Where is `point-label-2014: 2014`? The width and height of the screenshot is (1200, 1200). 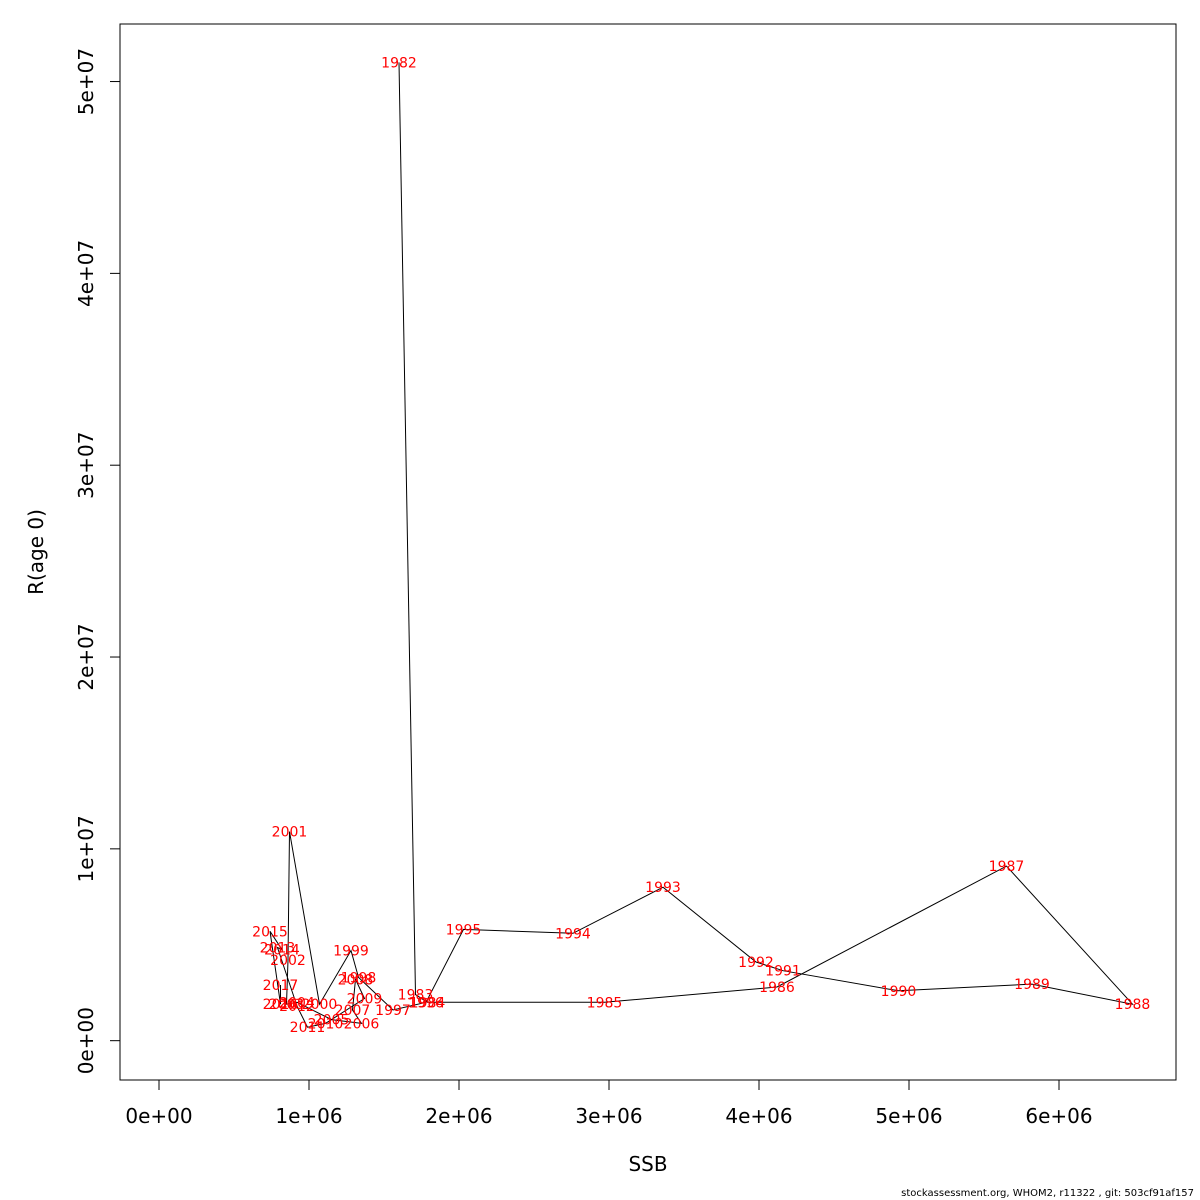 point-label-2014: 2014 is located at coordinates (282, 951).